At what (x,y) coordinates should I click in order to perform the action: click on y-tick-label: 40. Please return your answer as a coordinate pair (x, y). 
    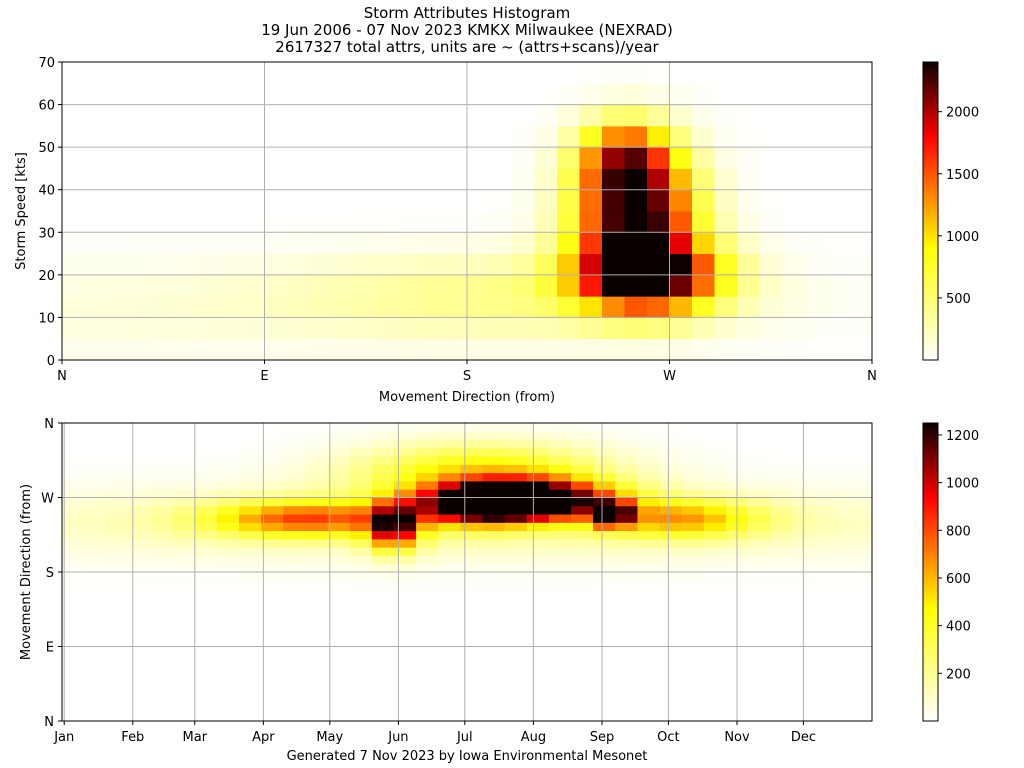
    Looking at the image, I should click on (46, 191).